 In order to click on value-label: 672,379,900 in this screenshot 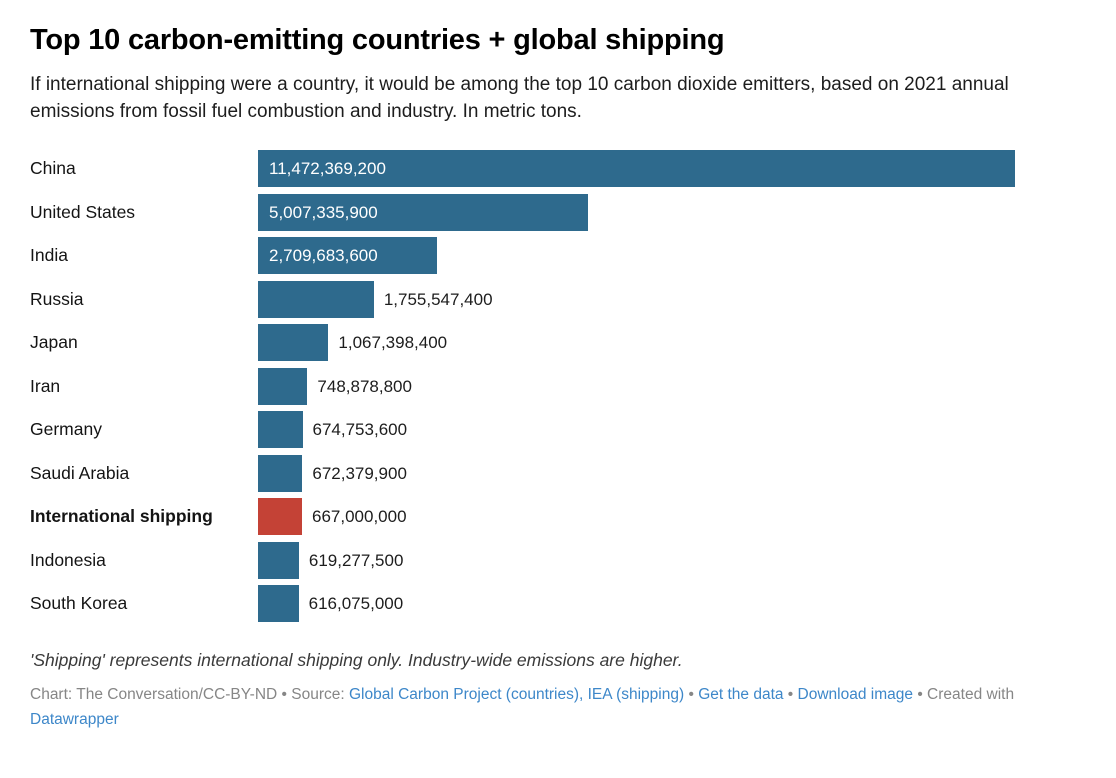, I will do `click(359, 473)`.